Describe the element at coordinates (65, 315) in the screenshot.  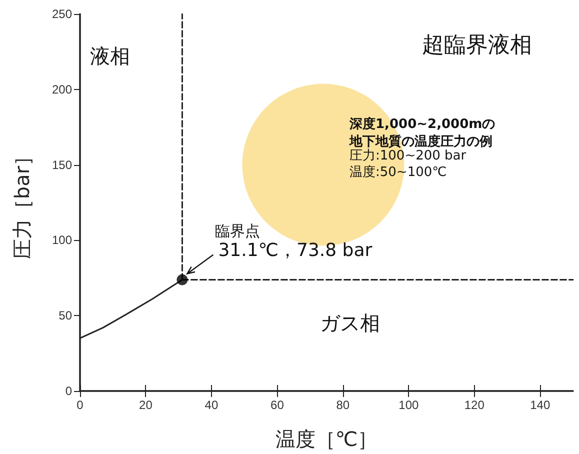
I see `y-tick-label: 50` at that location.